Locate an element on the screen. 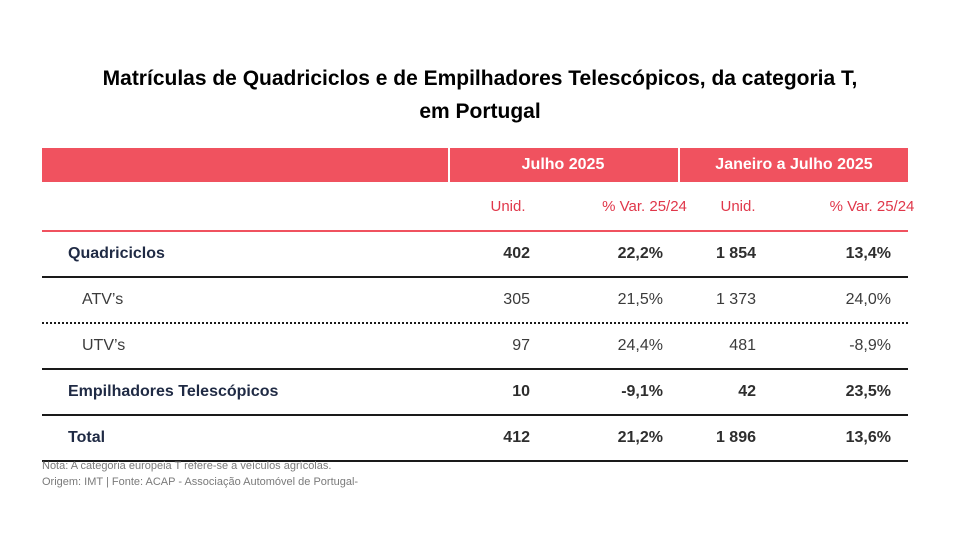 The image size is (960, 540). column-header-unid-jan-jul: Unid. is located at coordinates (738, 206).